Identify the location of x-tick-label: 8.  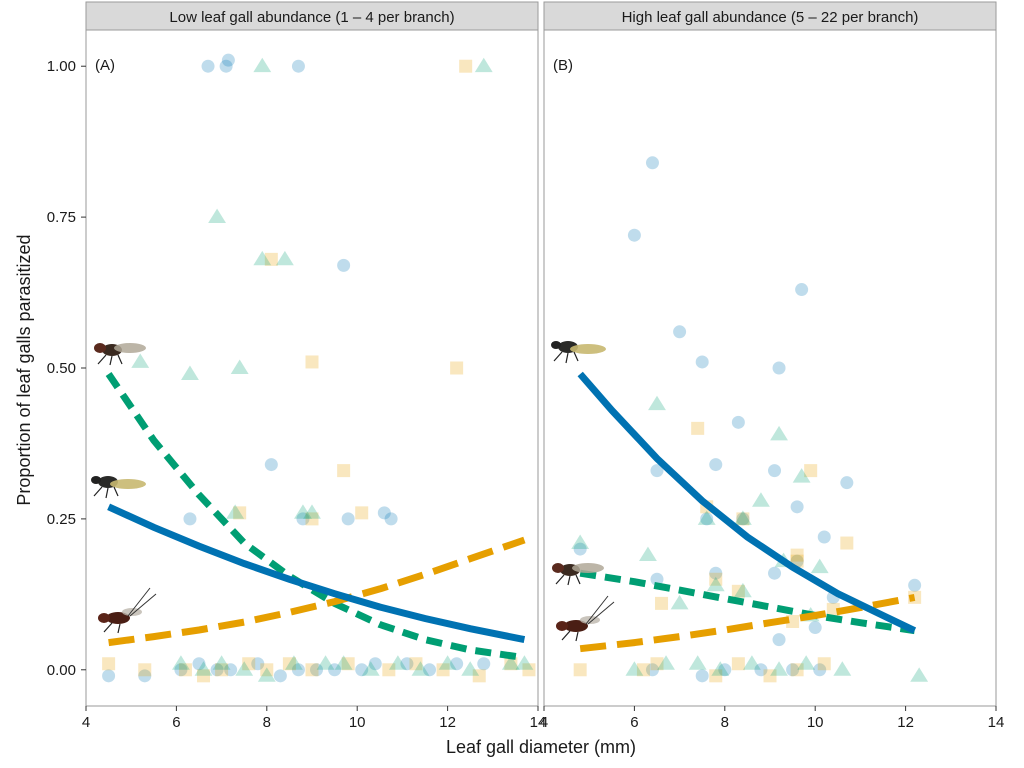
(725, 722).